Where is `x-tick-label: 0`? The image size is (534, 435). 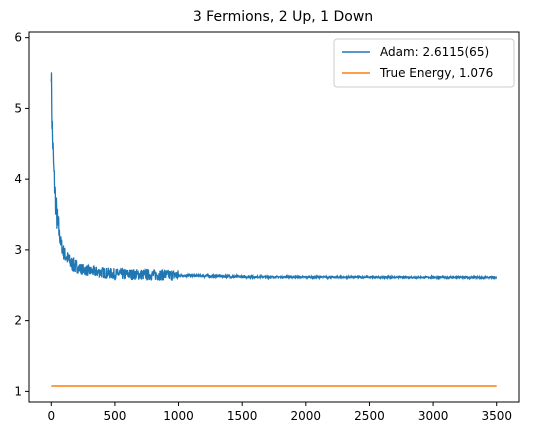 x-tick-label: 0 is located at coordinates (51, 416).